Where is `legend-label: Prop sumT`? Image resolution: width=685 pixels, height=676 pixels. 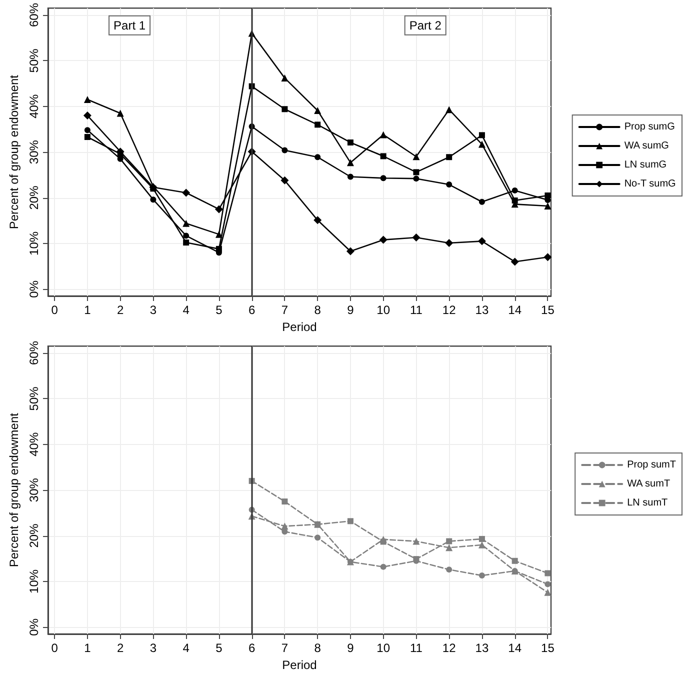 legend-label: Prop sumT is located at coordinates (651, 465).